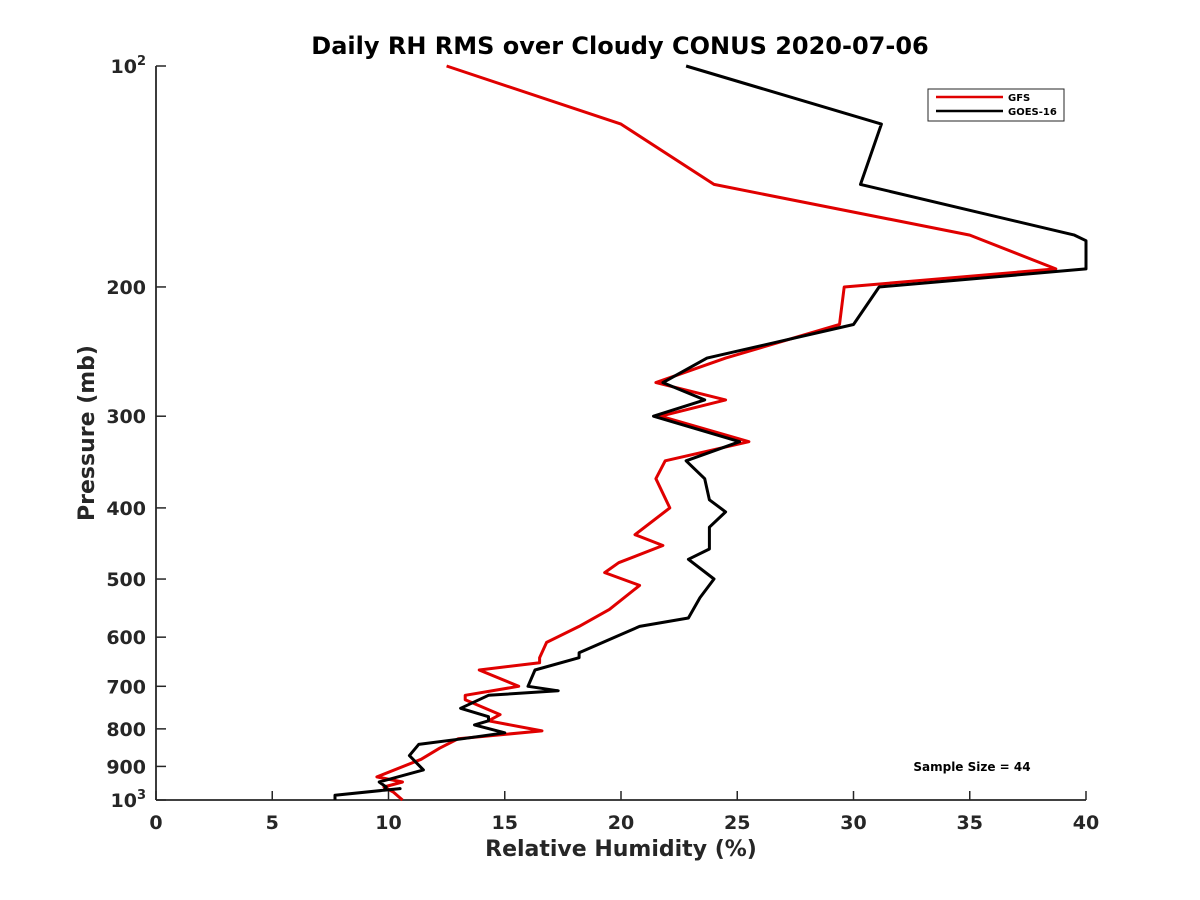 The width and height of the screenshot is (1200, 900). I want to click on y-tick-label: 200, so click(126, 288).